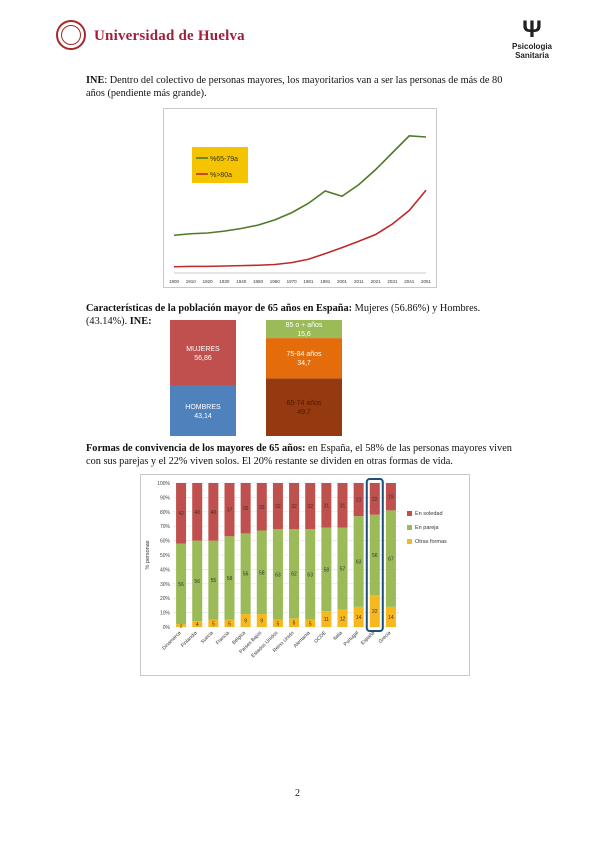 This screenshot has width=599, height=848. What do you see at coordinates (220, 165) in the screenshot?
I see `legend-box` at bounding box center [220, 165].